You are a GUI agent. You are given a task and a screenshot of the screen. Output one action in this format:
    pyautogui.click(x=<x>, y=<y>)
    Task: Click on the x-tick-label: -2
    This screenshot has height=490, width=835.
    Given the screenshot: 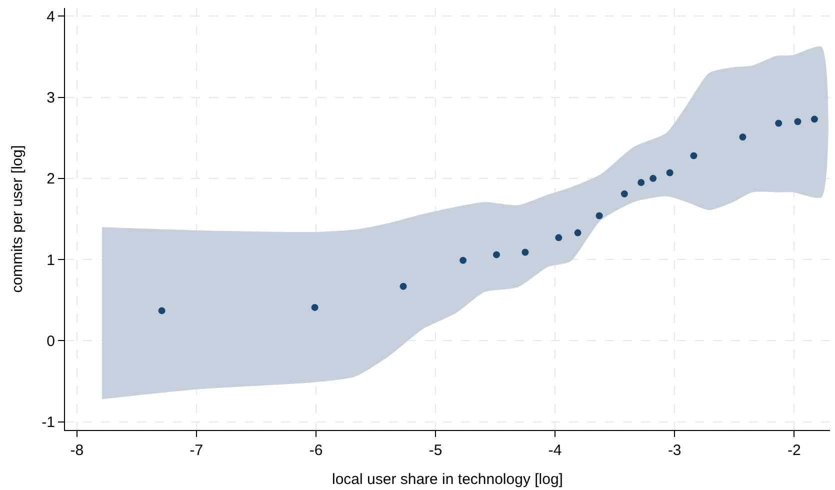 What is the action you would take?
    pyautogui.click(x=794, y=450)
    